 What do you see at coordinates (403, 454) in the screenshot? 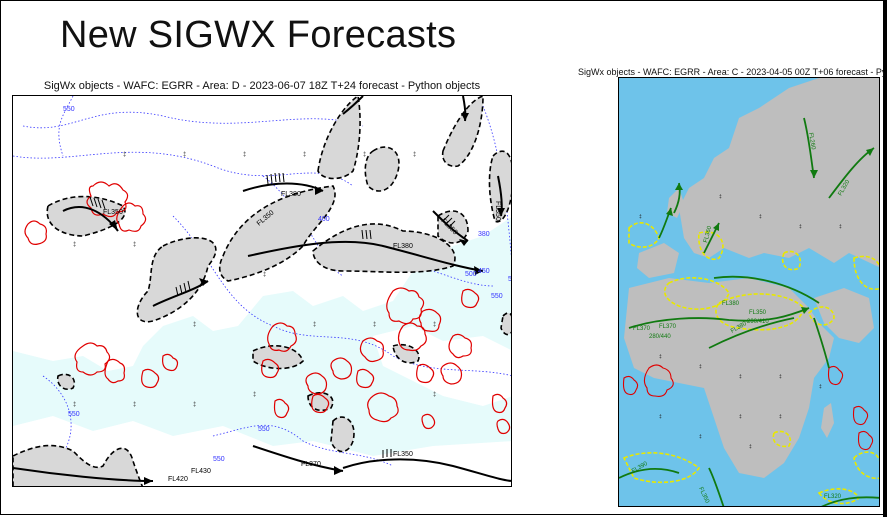
I see `left-label-fl350-d: FL350` at bounding box center [403, 454].